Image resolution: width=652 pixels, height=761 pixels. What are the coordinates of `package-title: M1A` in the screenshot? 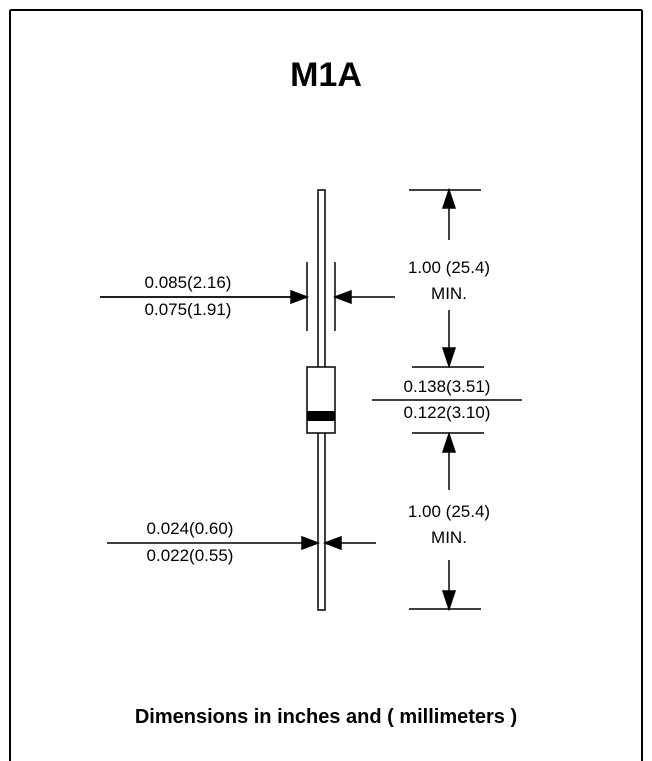 It's located at (326, 75).